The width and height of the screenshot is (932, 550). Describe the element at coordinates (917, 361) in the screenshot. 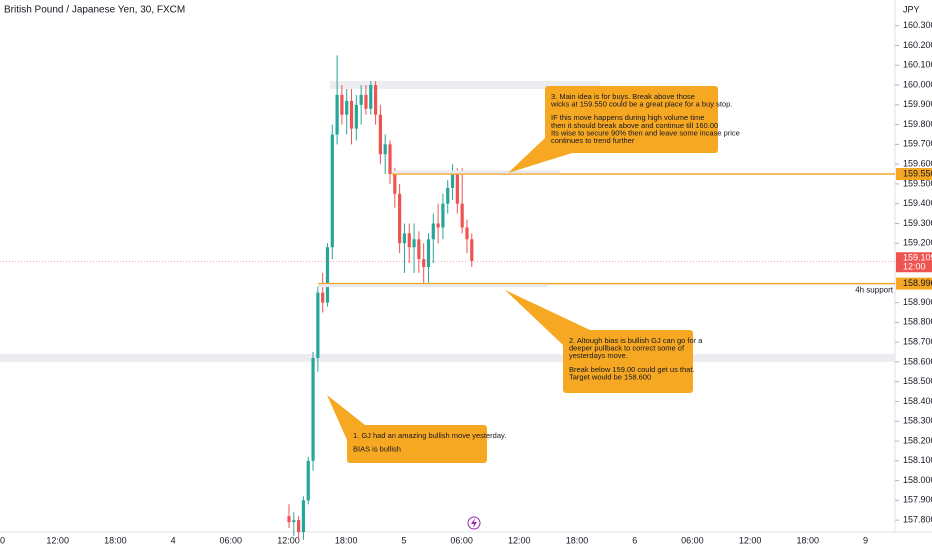

I see `y-tick-label: 158.600` at that location.